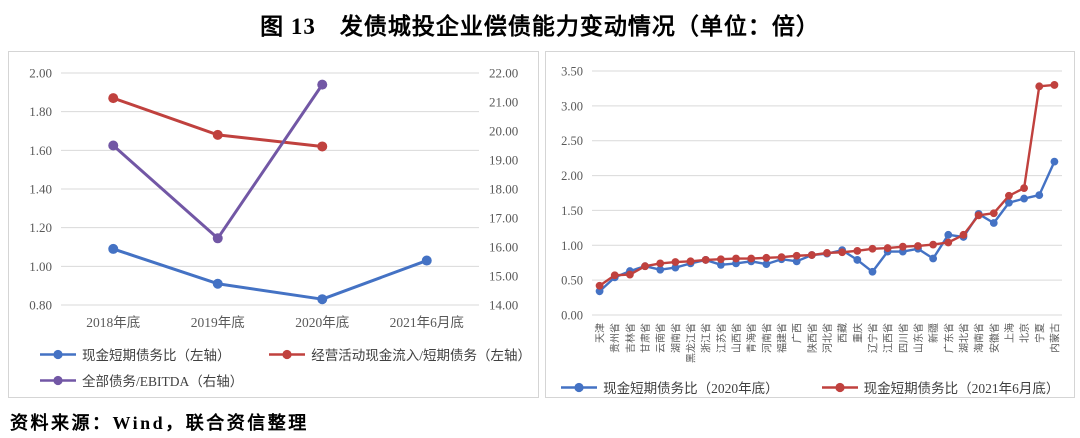 This screenshot has width=1080, height=438. What do you see at coordinates (766, 338) in the screenshot?
I see `svg-text: 河南省` at bounding box center [766, 338].